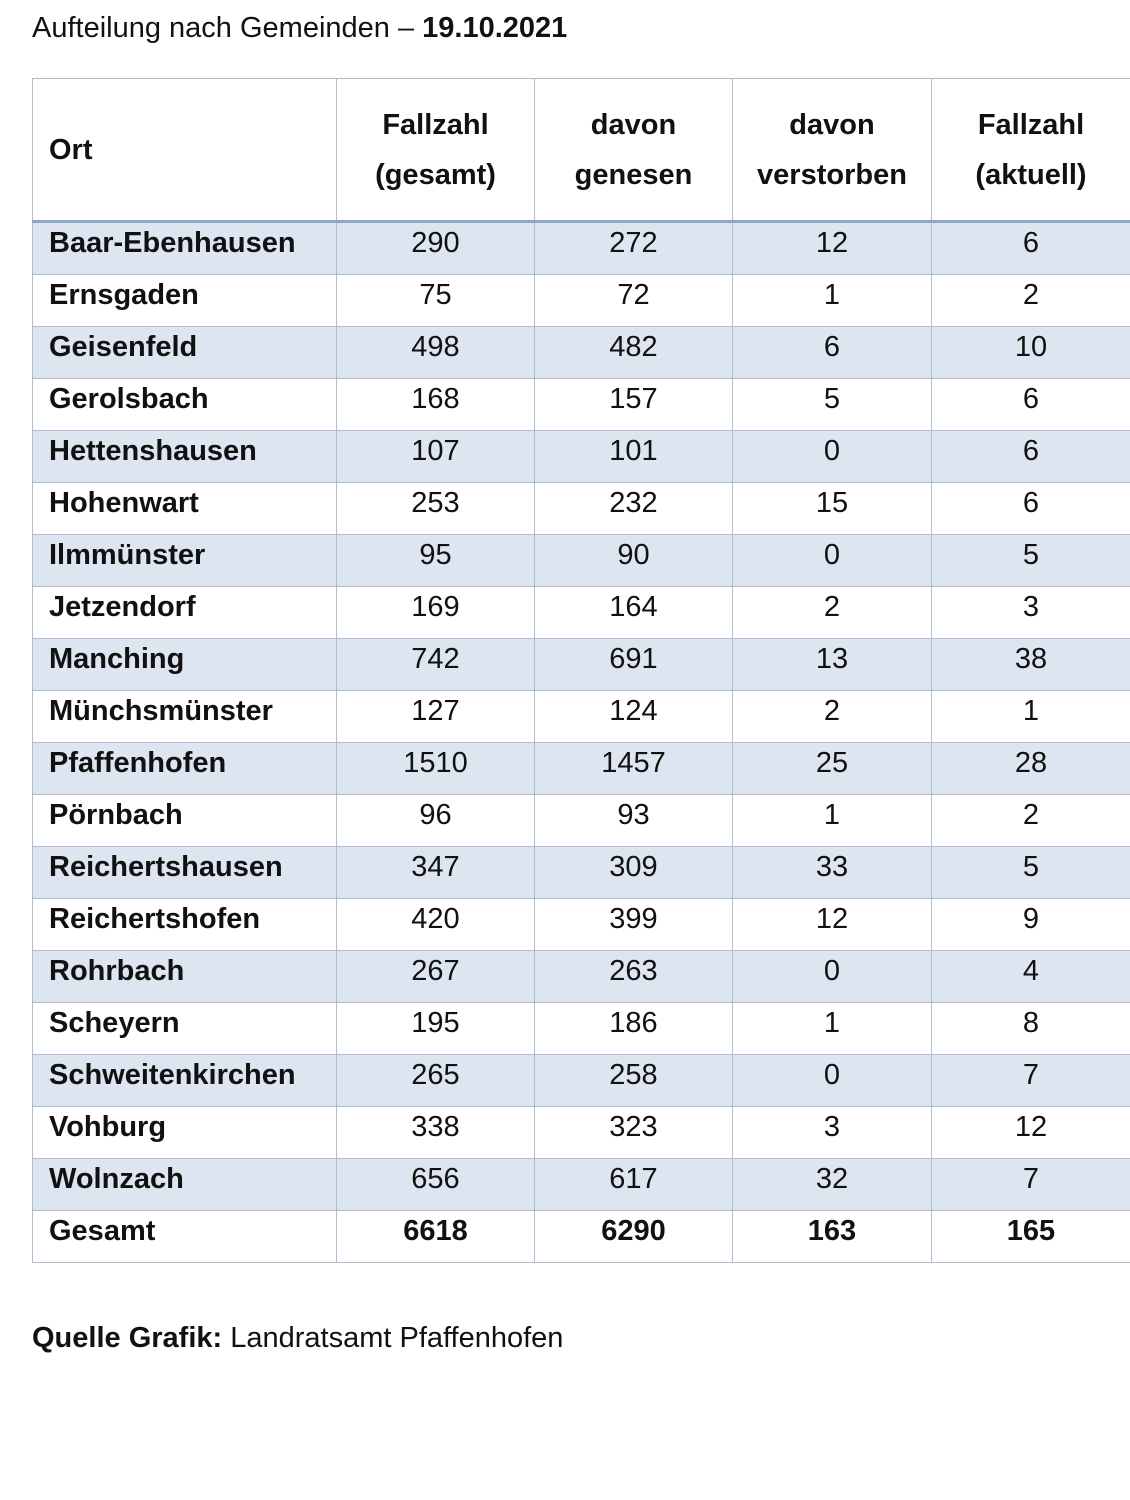 This screenshot has width=1130, height=1500. I want to click on cell-ort: Pörnbach, so click(184, 820).